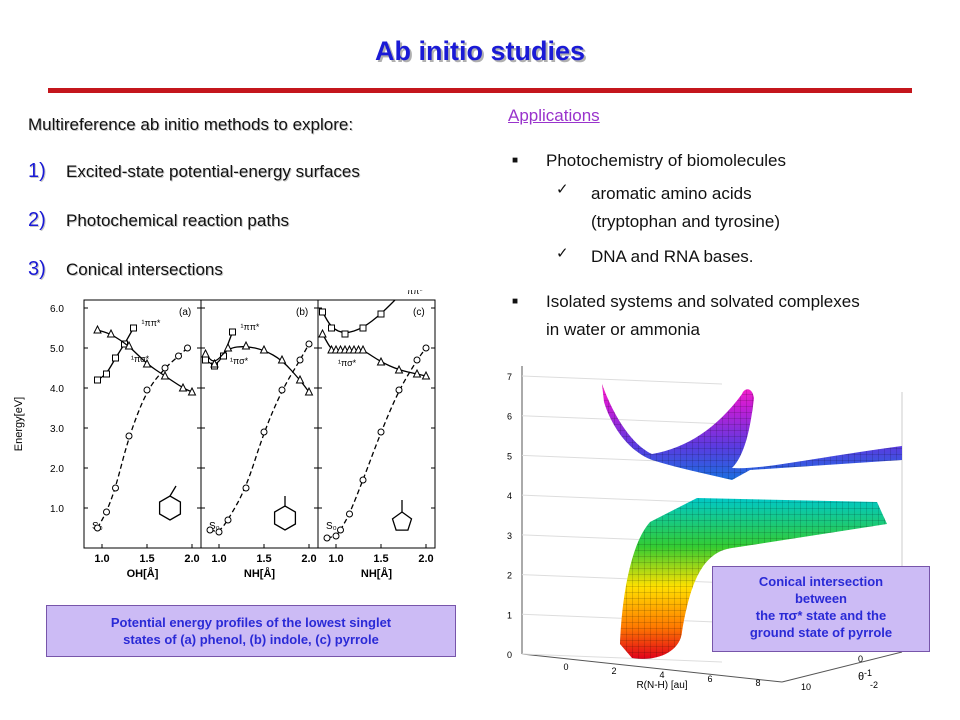  What do you see at coordinates (672, 256) in the screenshot?
I see `application-subitem: DNA and RNA bases.` at bounding box center [672, 256].